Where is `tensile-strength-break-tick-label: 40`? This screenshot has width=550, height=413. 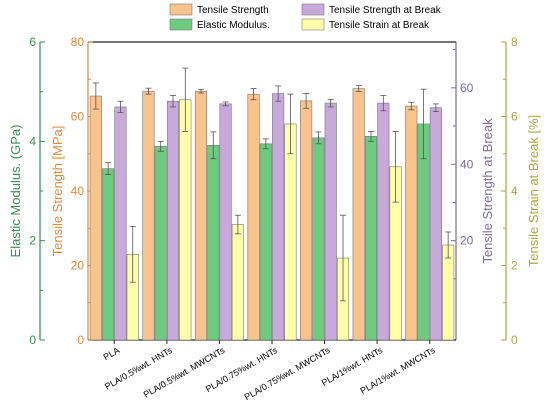 tensile-strength-break-tick-label: 40 is located at coordinates (467, 164).